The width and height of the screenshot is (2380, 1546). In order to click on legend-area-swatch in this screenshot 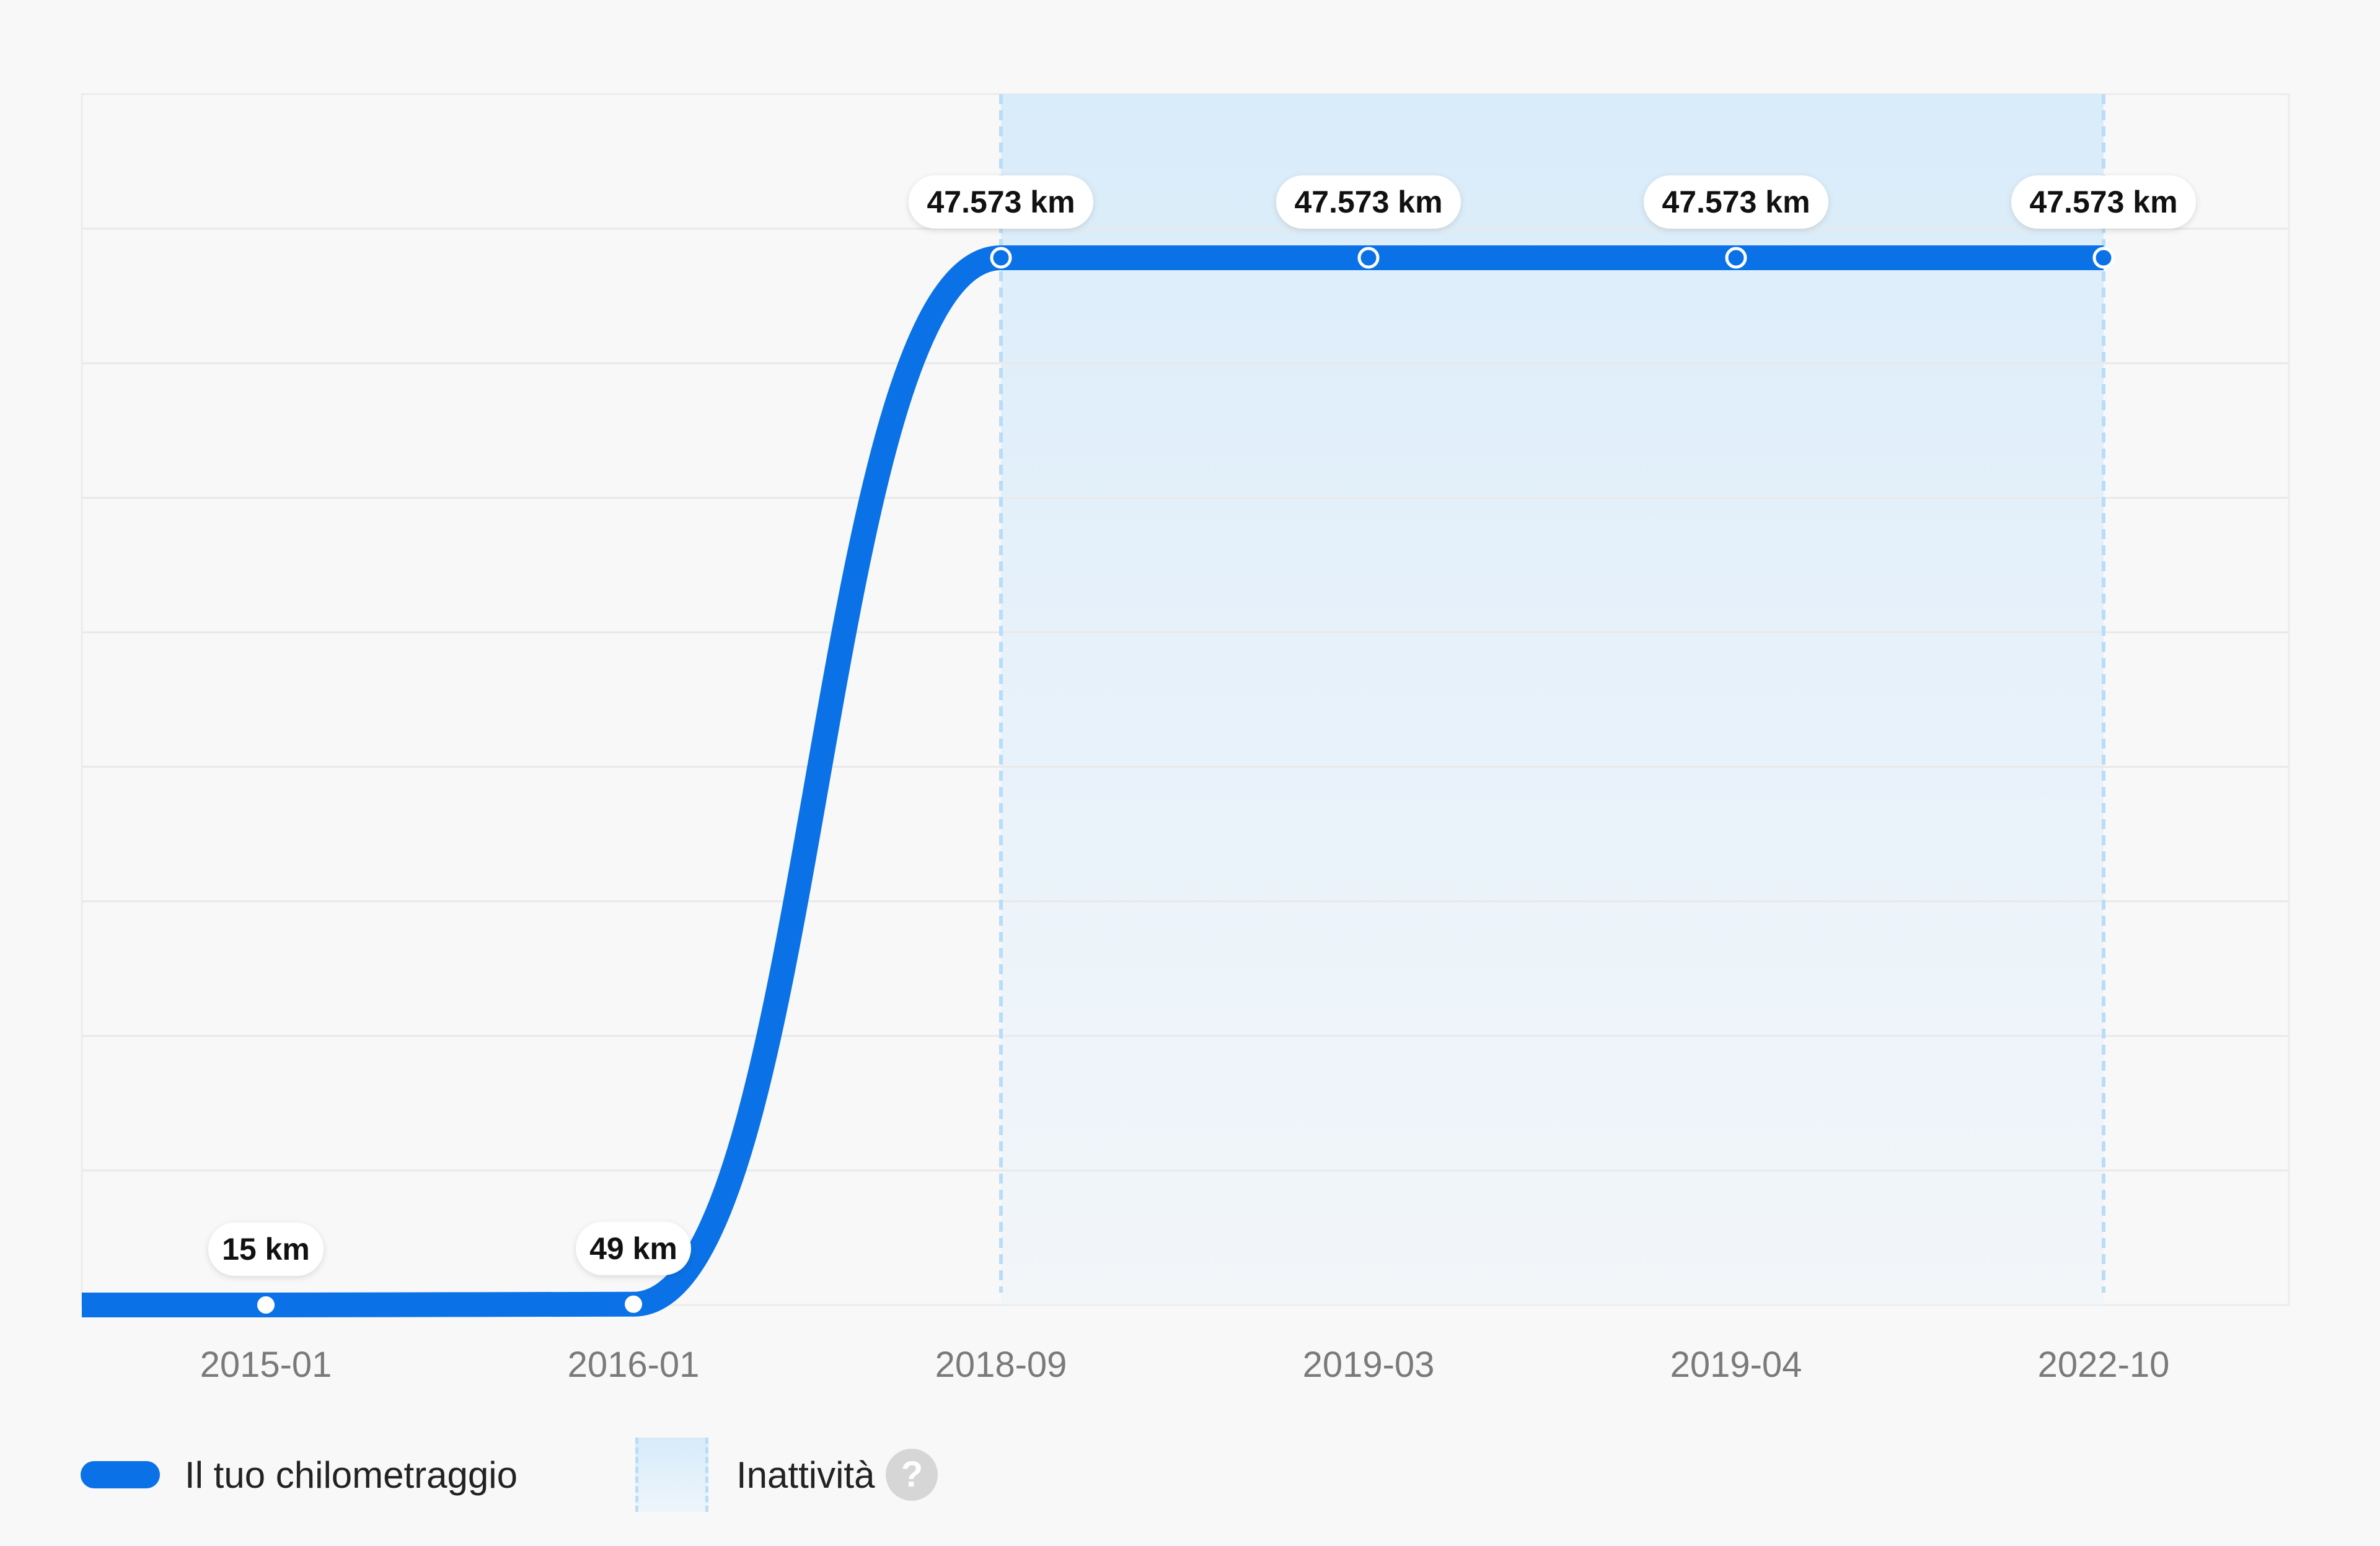, I will do `click(671, 1475)`.